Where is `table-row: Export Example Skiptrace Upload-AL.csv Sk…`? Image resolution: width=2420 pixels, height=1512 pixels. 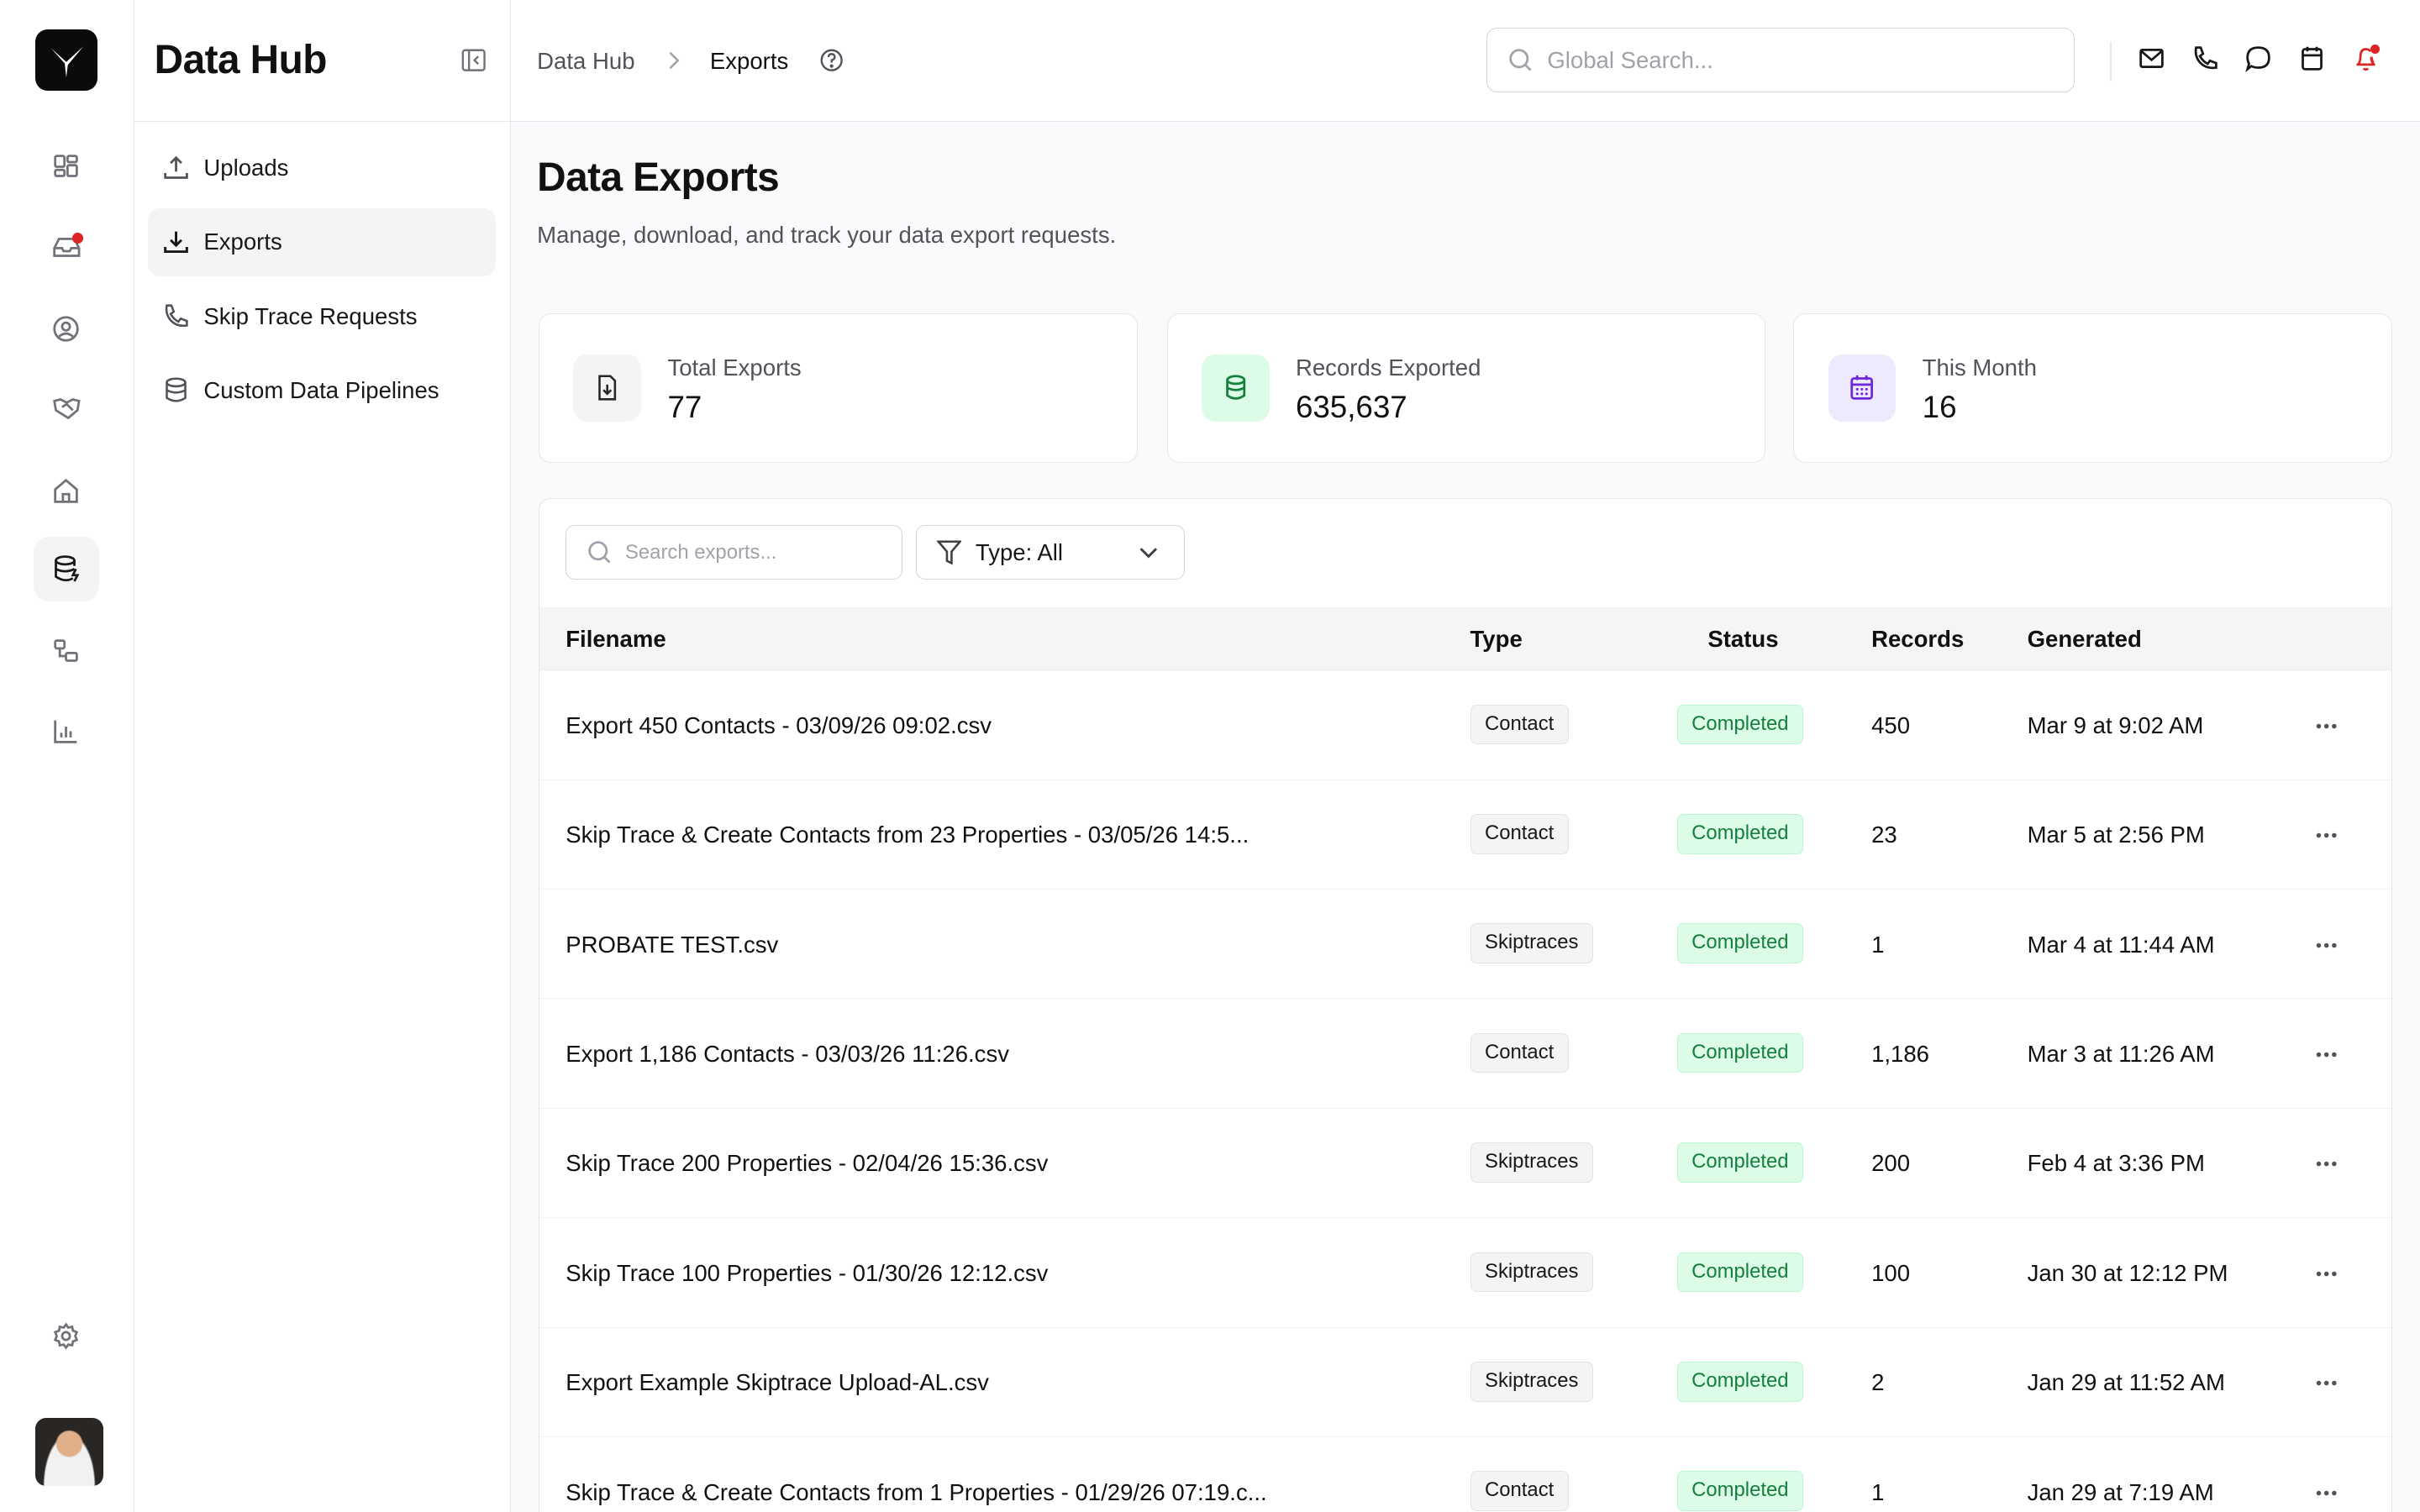 table-row: Export Example Skiptrace Upload-AL.csv Sk… is located at coordinates (1465, 1382).